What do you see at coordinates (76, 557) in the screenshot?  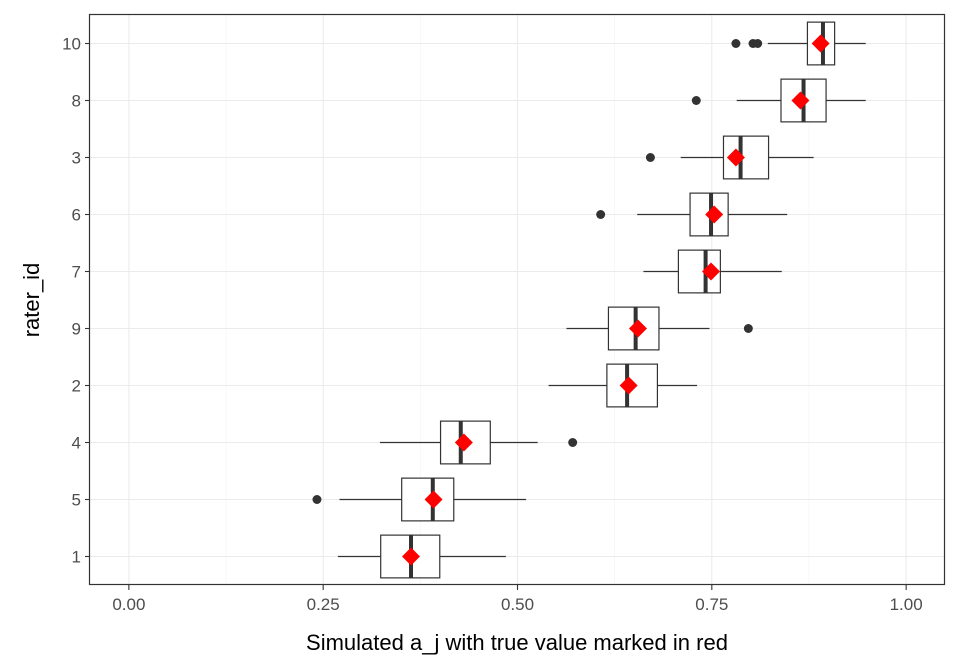 I see `y-tick-label: 1` at bounding box center [76, 557].